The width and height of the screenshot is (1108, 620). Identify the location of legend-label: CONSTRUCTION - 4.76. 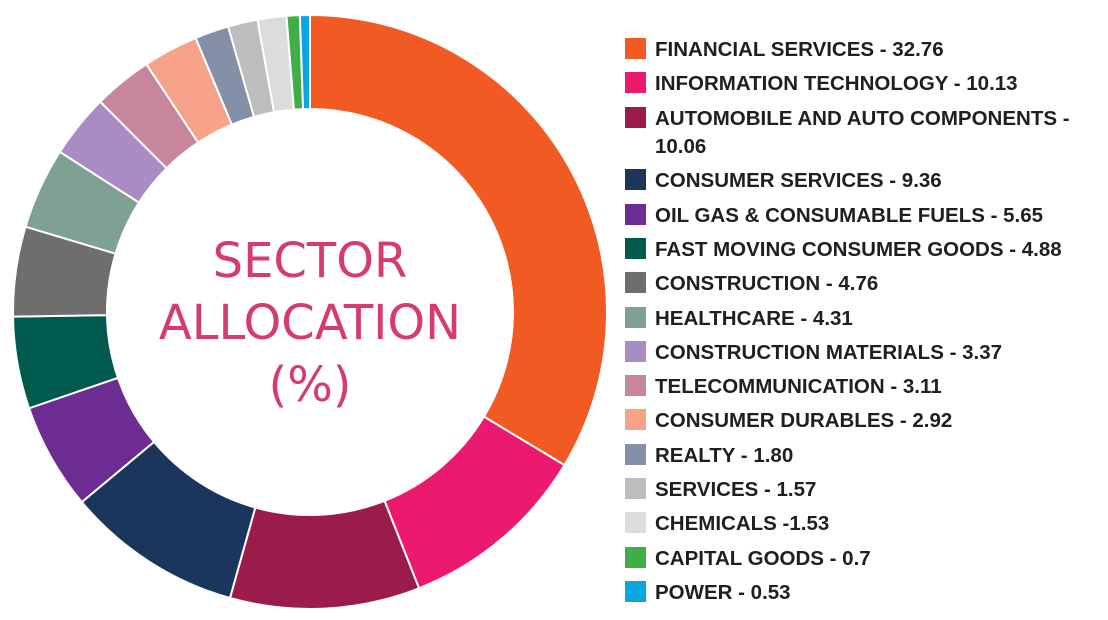
(767, 284).